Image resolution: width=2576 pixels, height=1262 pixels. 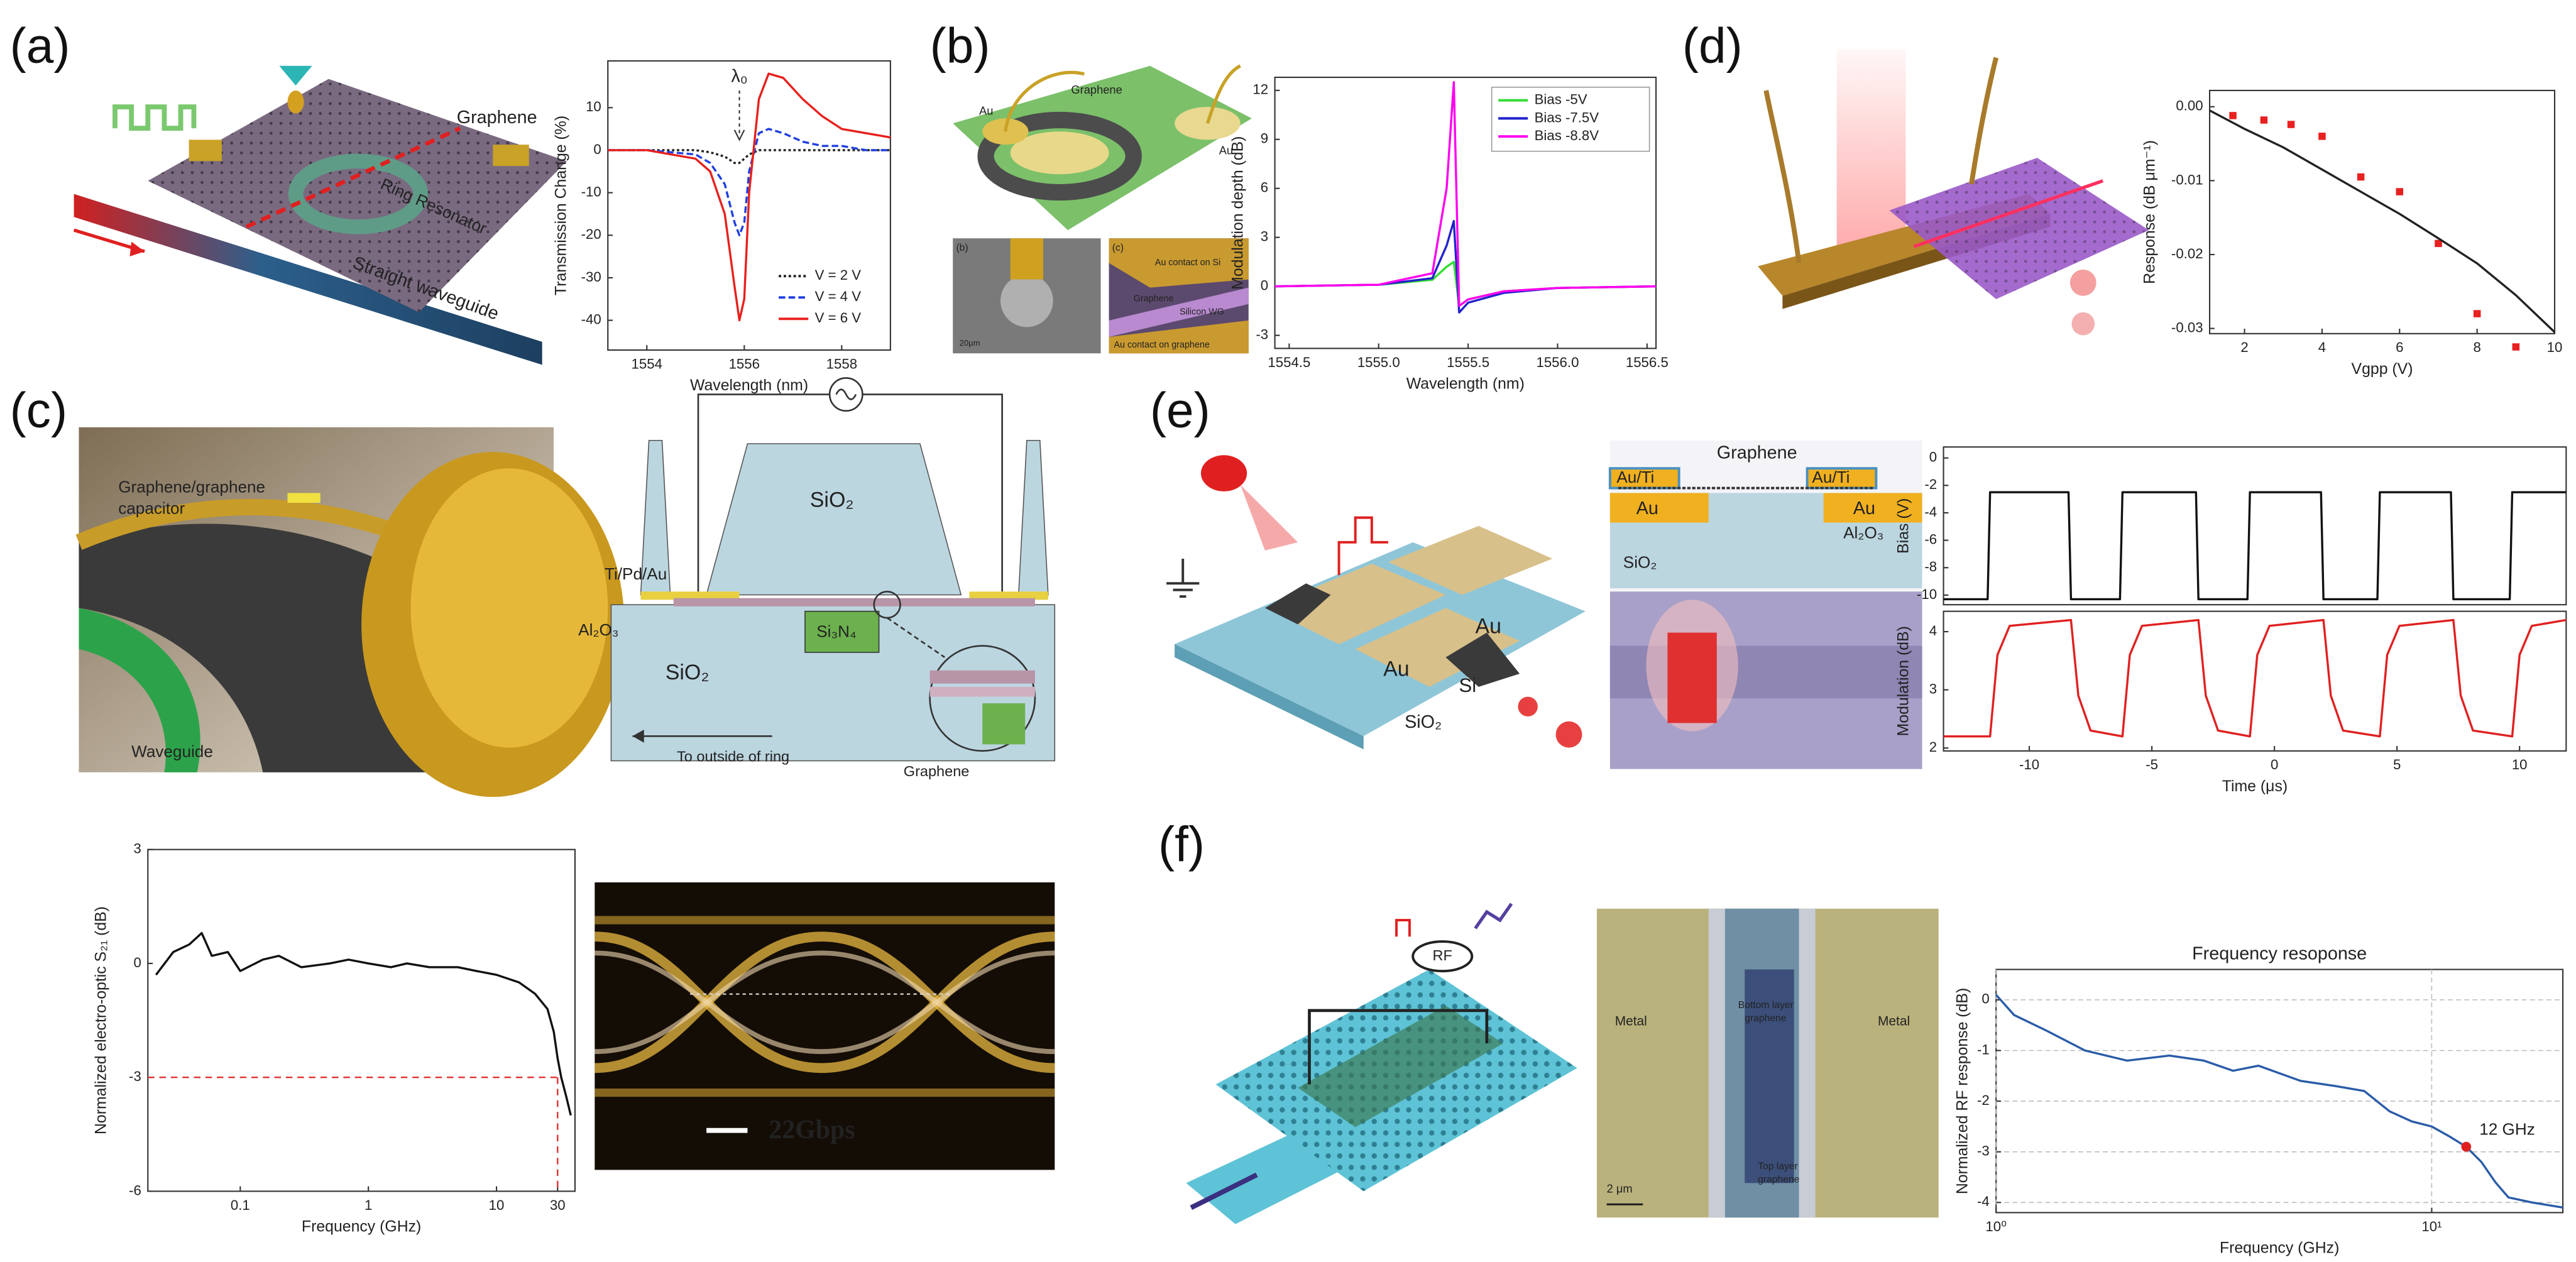 I want to click on y-tick-label: -0.02, so click(x=2187, y=253).